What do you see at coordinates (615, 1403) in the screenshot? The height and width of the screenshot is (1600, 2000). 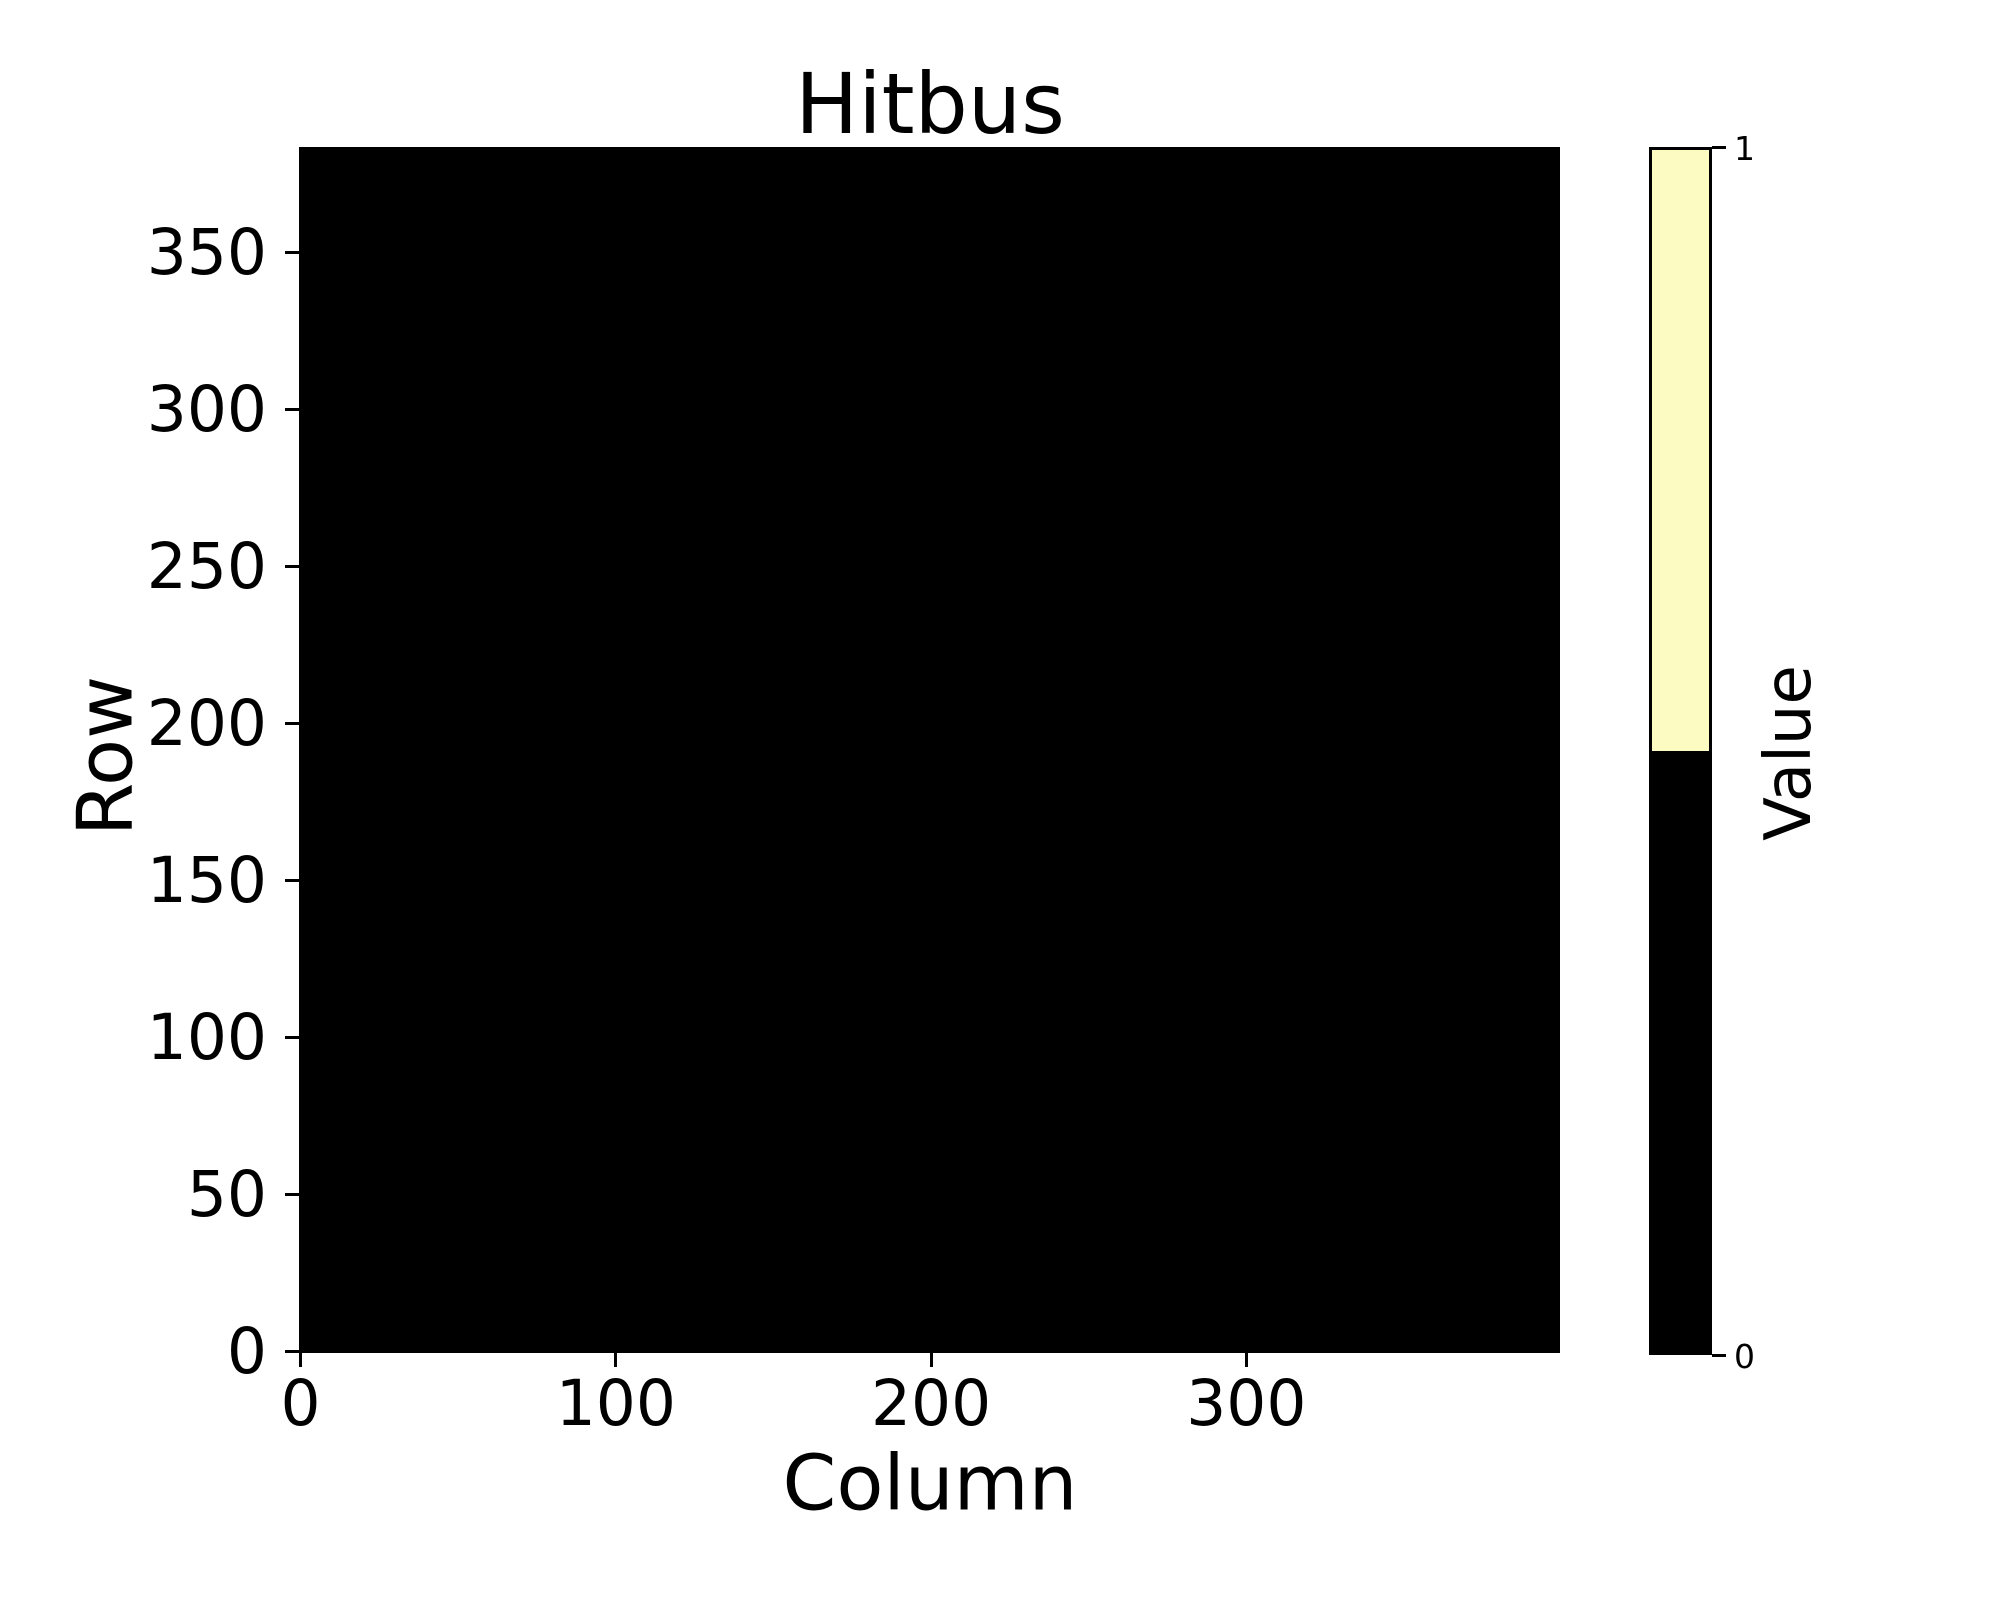 I see `x-tick-label: 100` at bounding box center [615, 1403].